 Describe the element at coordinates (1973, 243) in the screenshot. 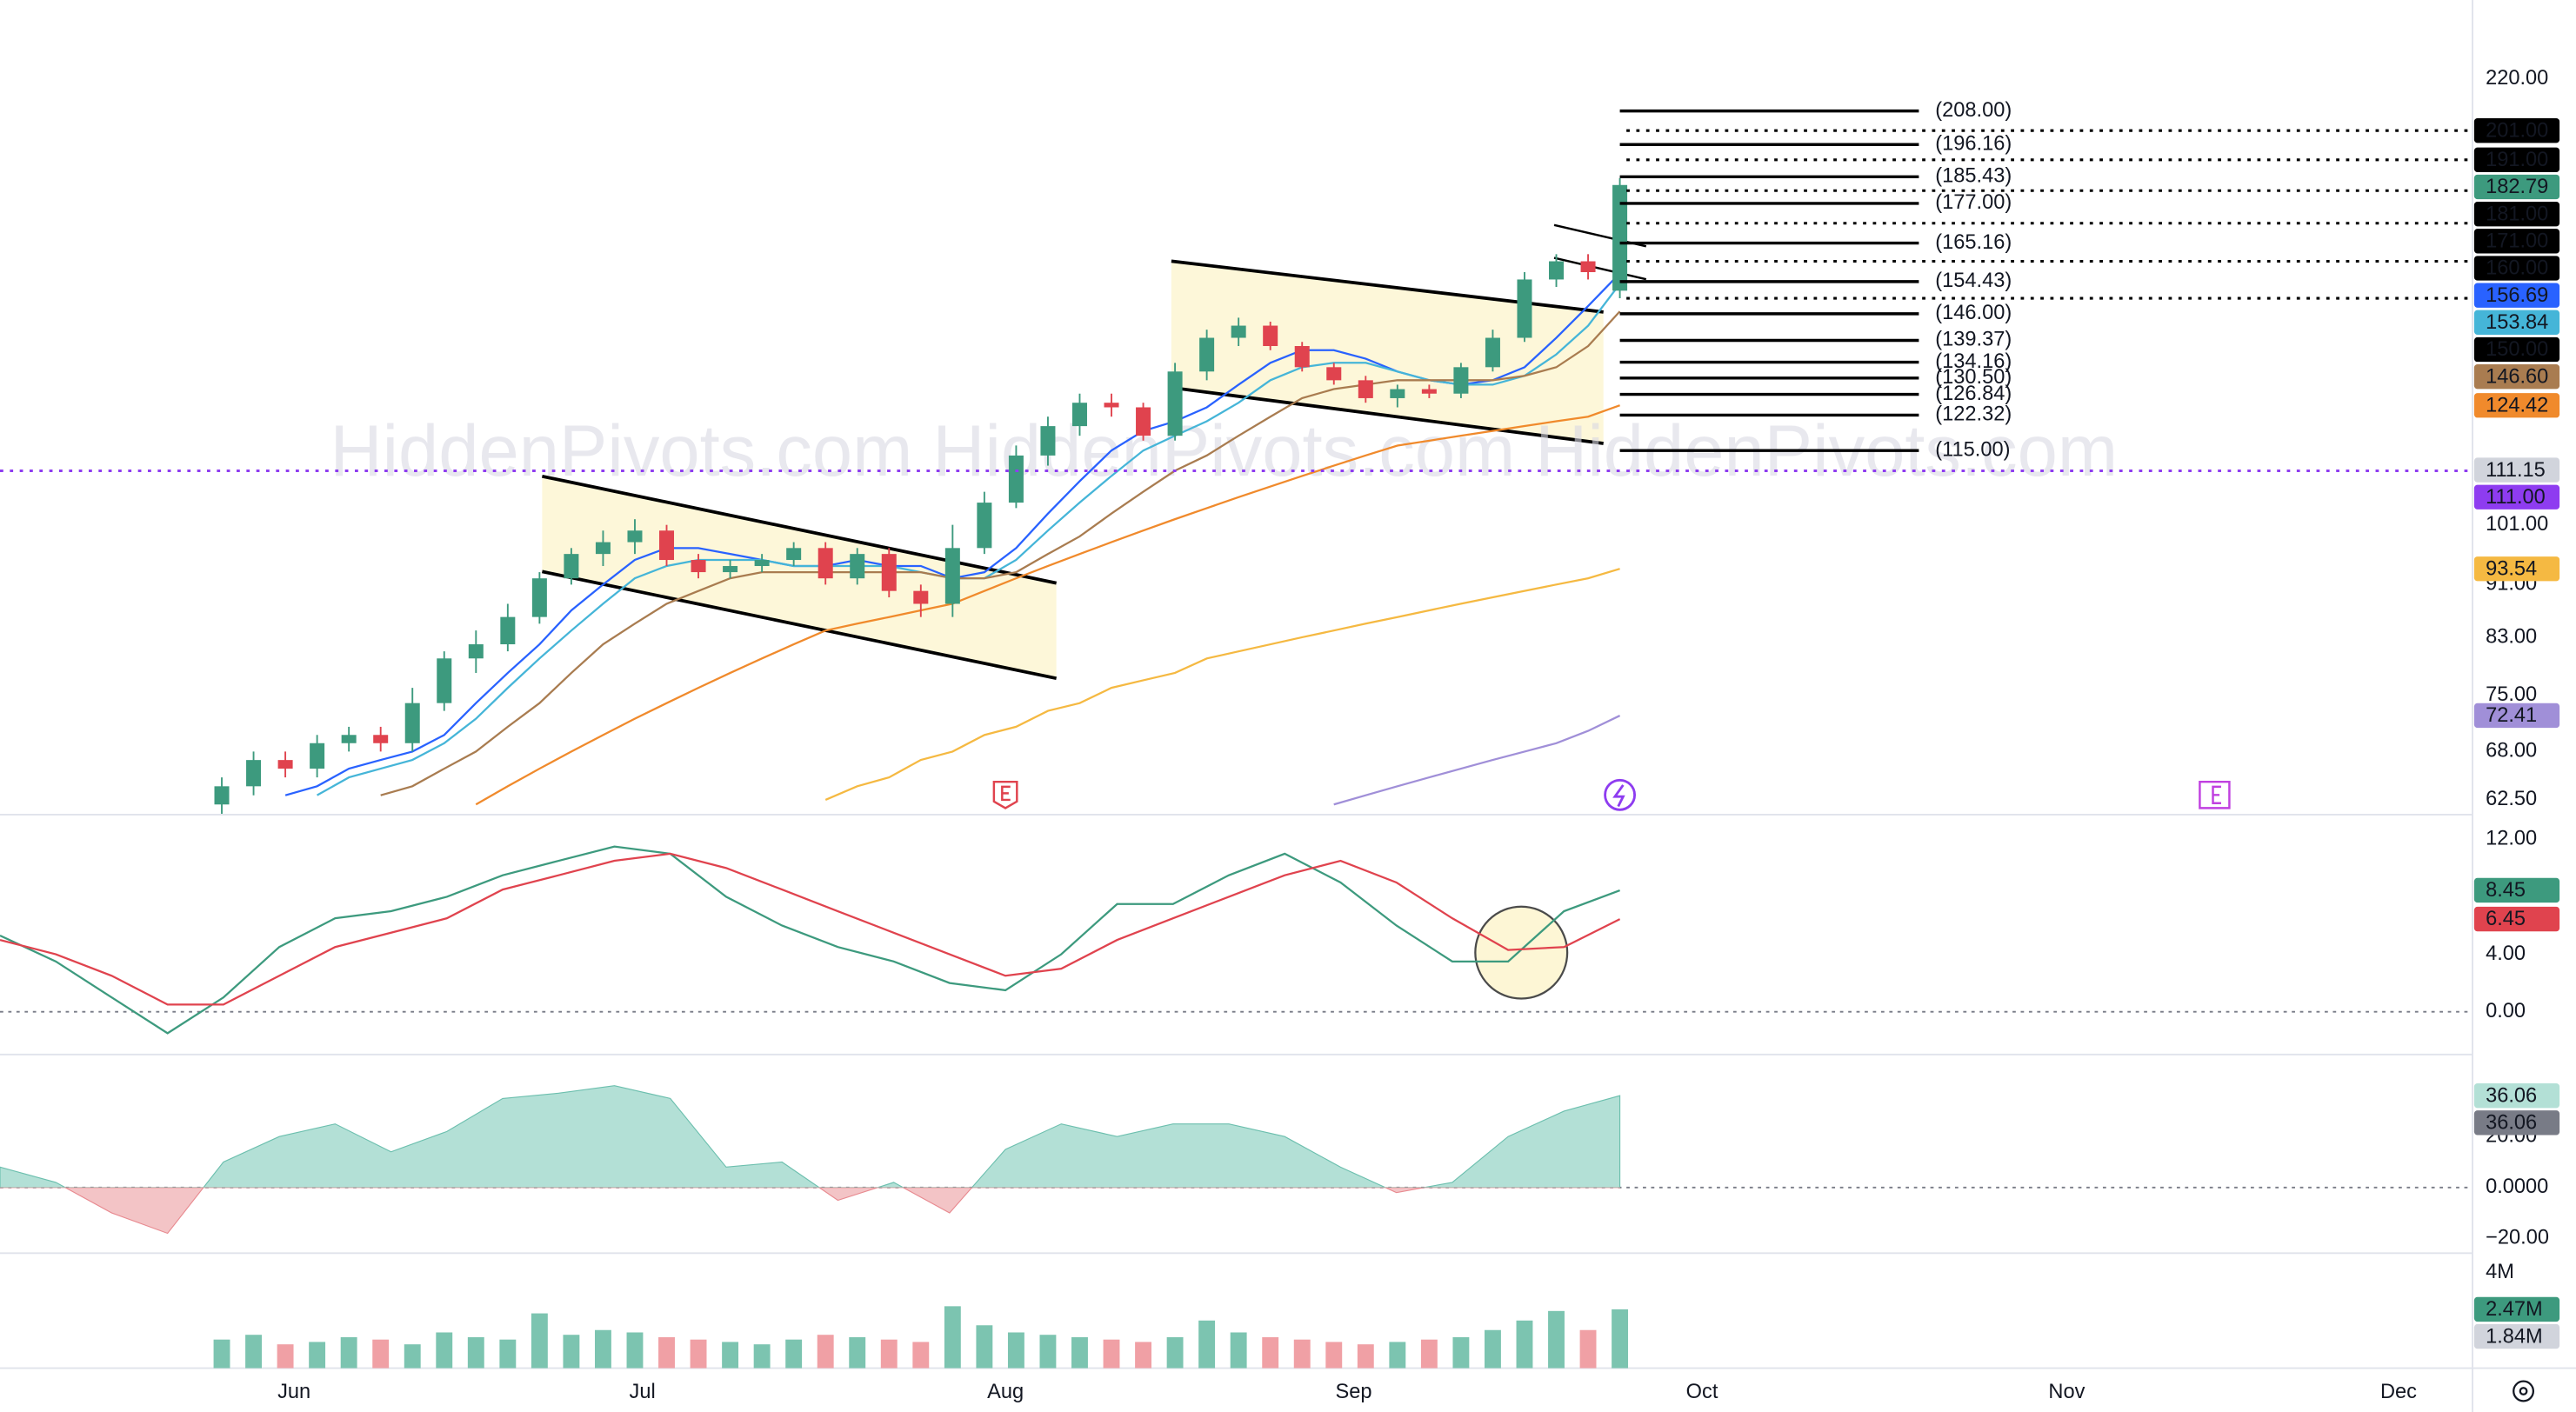

I see `fib-label: (165.16)` at that location.